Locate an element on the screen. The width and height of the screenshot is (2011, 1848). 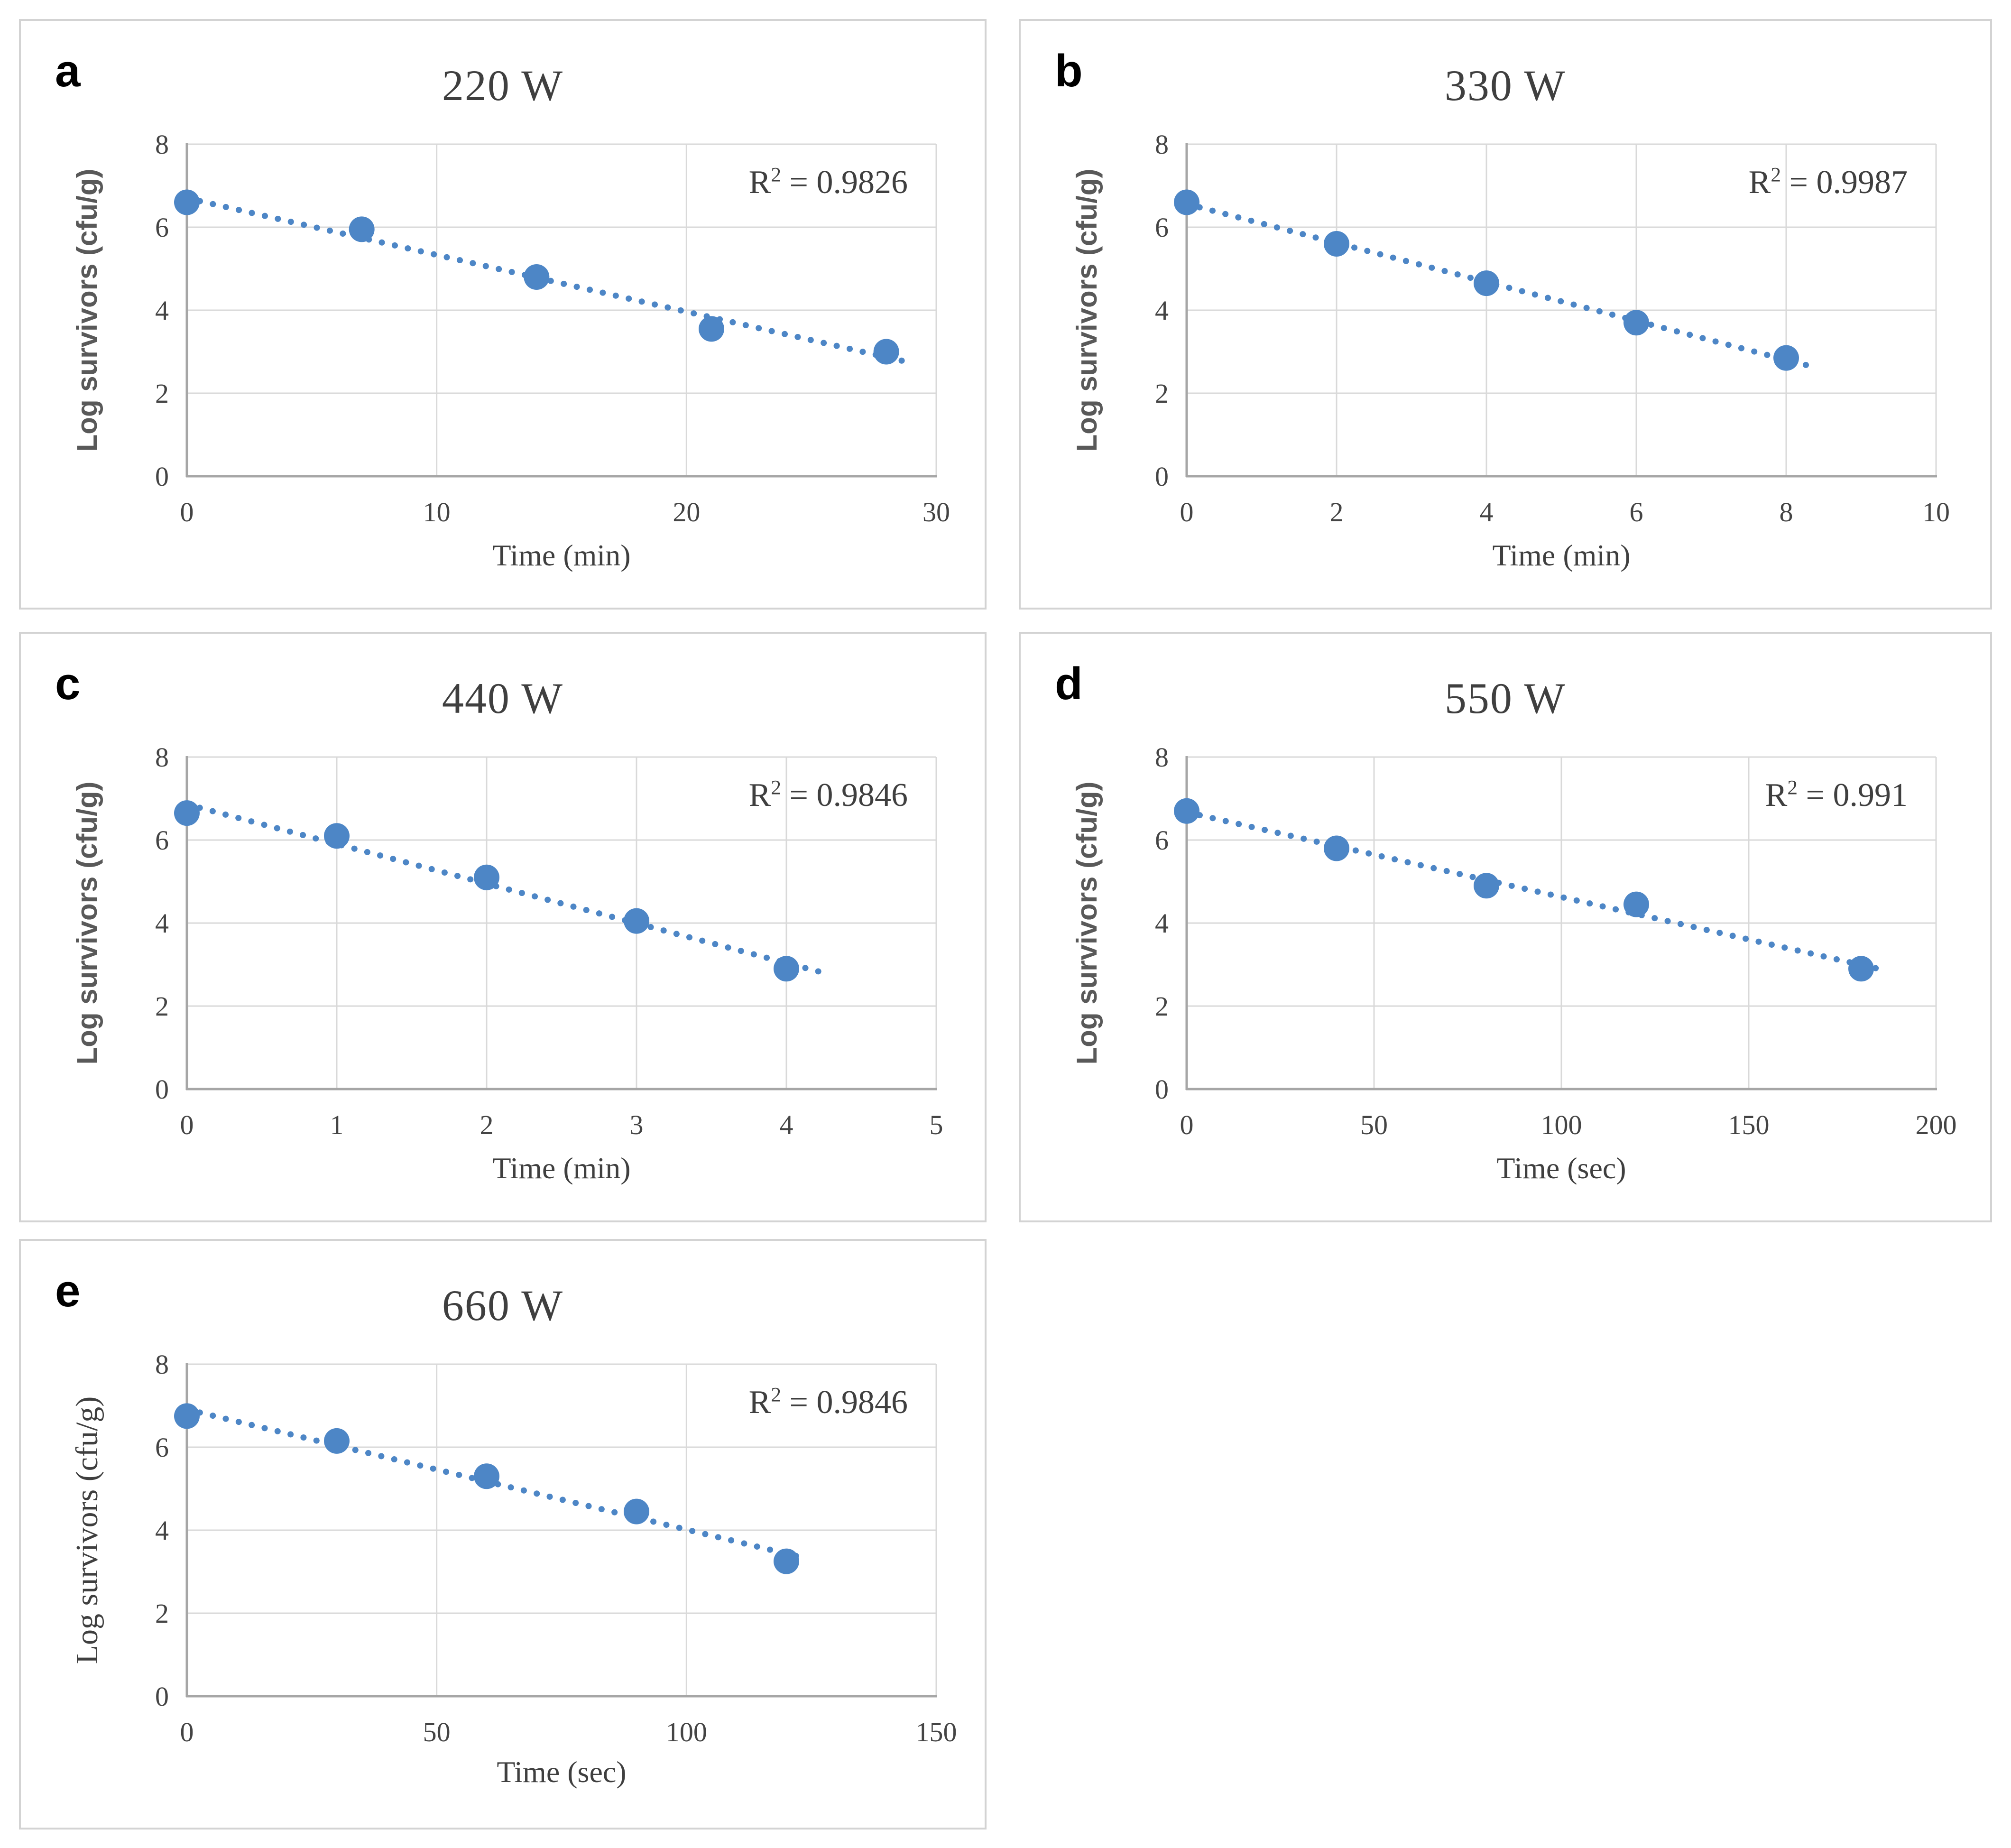
x-tick-labels: 0 50 100 150 is located at coordinates (568, 1732).